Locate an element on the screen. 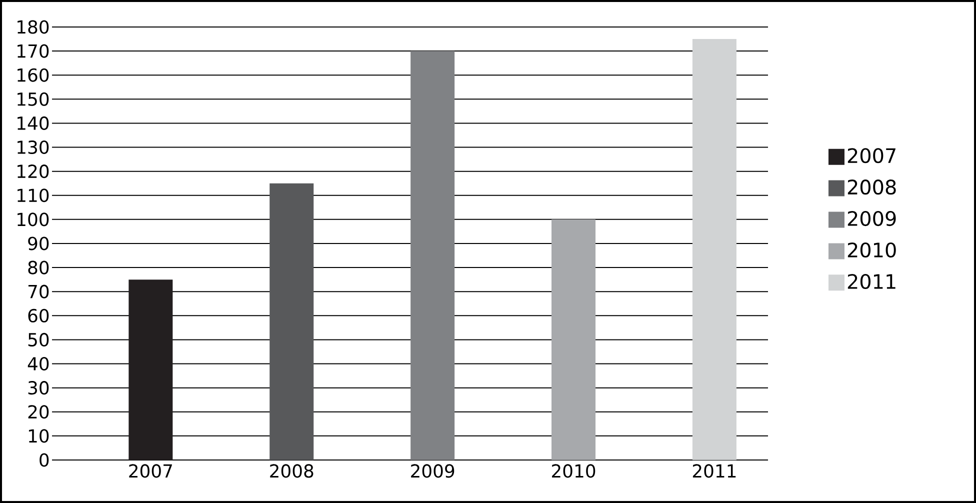  y-tick-label: 50 is located at coordinates (38, 339).